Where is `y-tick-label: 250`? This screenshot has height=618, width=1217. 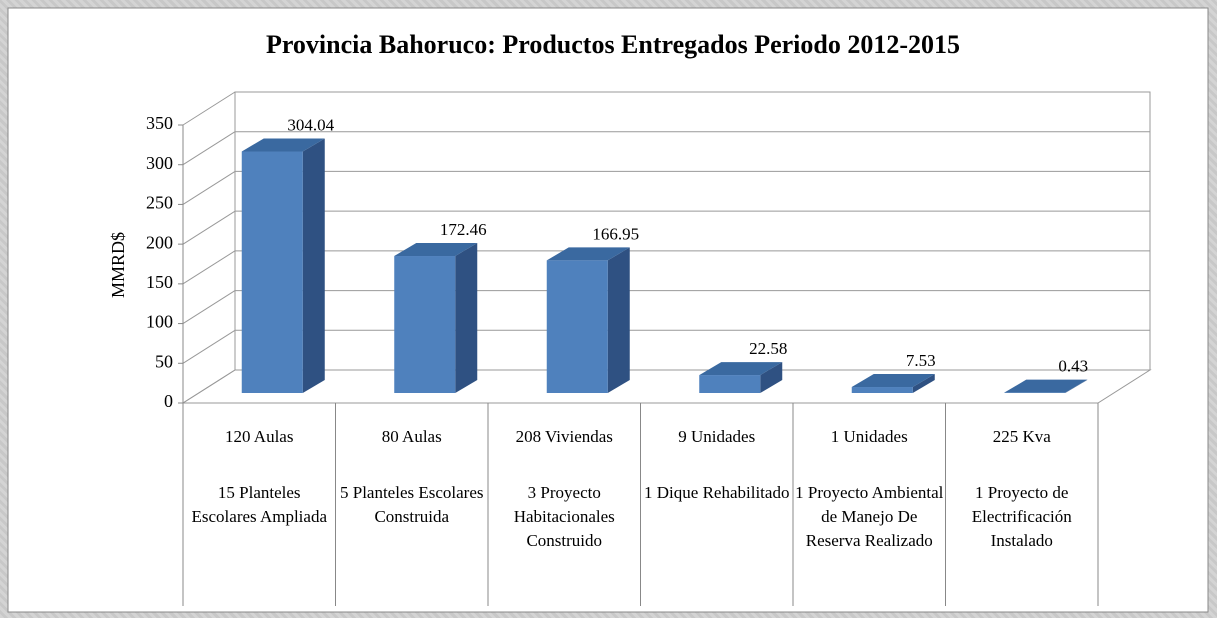
y-tick-label: 250 is located at coordinates (159, 203).